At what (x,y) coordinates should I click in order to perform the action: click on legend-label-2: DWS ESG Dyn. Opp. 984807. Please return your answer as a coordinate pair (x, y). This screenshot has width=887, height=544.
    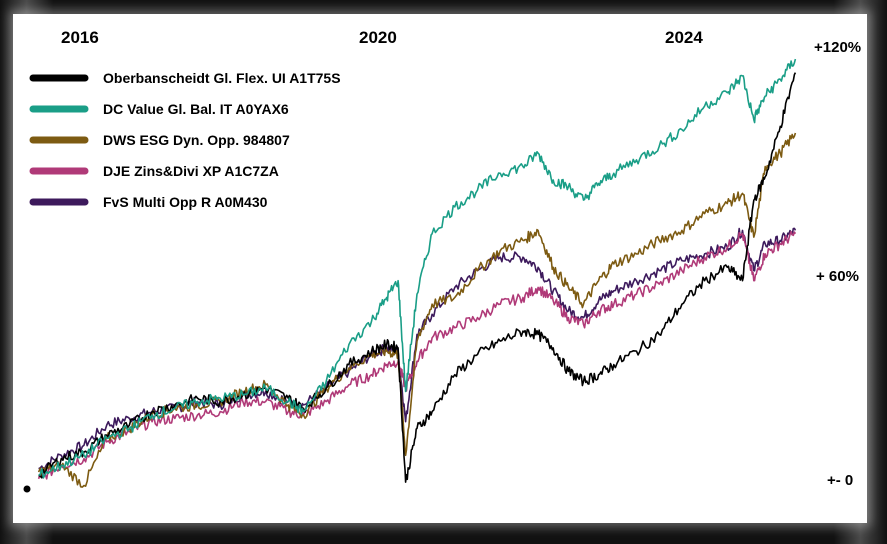
    Looking at the image, I should click on (196, 140).